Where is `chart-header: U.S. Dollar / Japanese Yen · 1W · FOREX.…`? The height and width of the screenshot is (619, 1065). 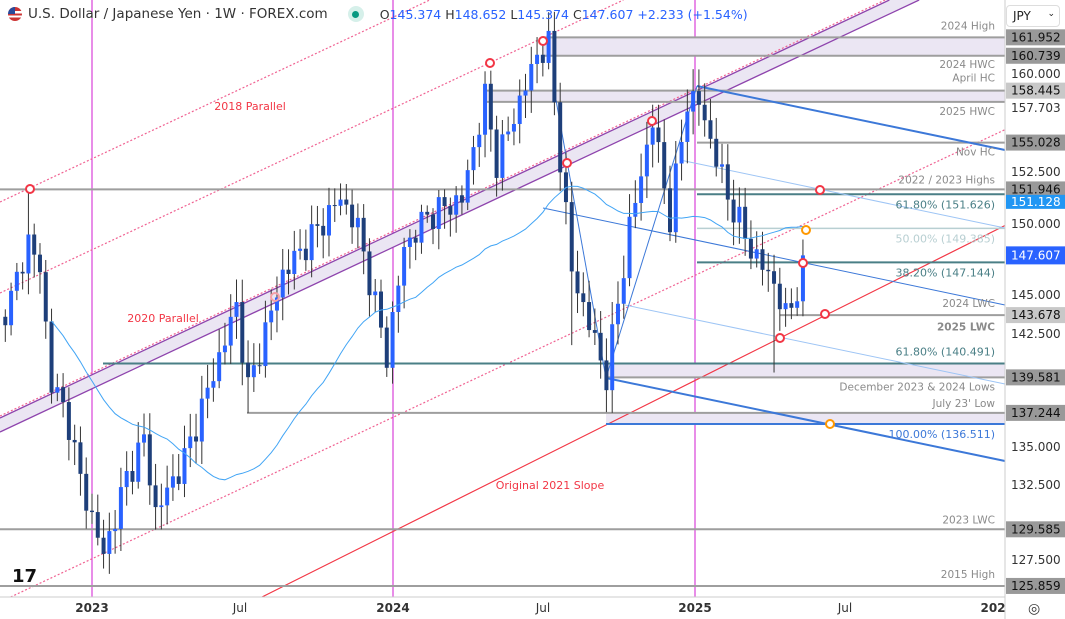 chart-header: U.S. Dollar / Japanese Yen · 1W · FOREX.… is located at coordinates (378, 14).